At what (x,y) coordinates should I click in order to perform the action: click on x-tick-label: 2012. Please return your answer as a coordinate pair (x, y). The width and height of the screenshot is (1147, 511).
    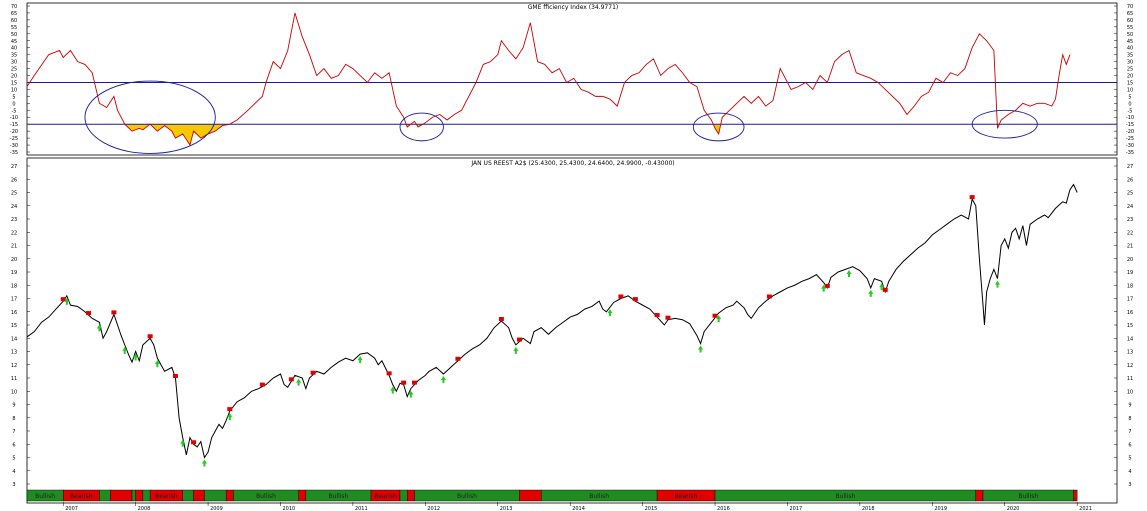
    Looking at the image, I should click on (433, 508).